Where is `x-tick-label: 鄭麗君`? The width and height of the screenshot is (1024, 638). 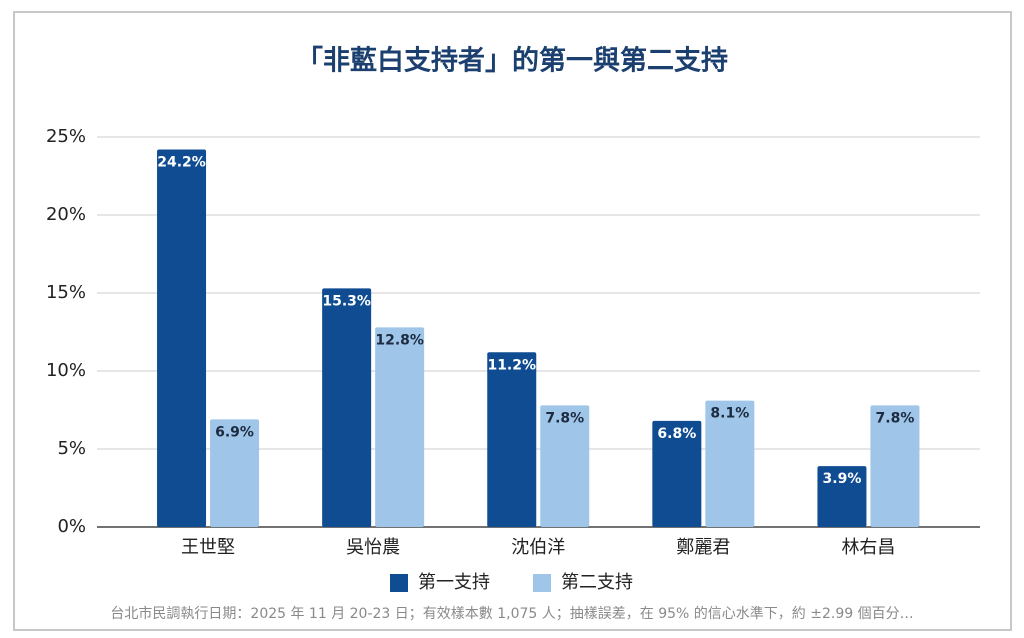
x-tick-label: 鄭麗君 is located at coordinates (703, 547).